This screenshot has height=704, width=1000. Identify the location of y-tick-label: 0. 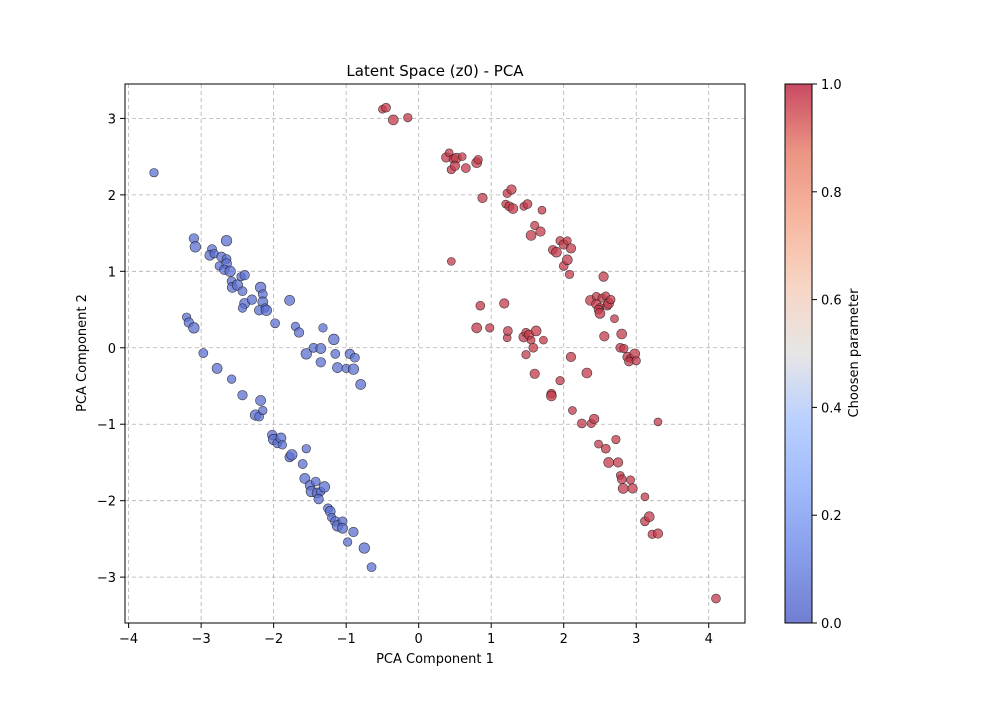
(112, 349).